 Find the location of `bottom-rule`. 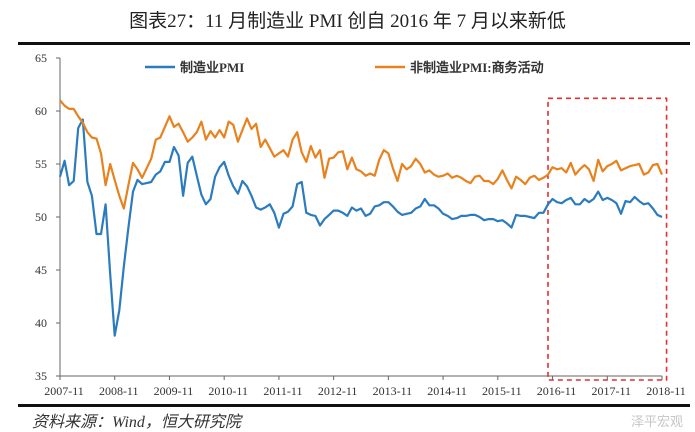

bottom-rule is located at coordinates (354, 405).